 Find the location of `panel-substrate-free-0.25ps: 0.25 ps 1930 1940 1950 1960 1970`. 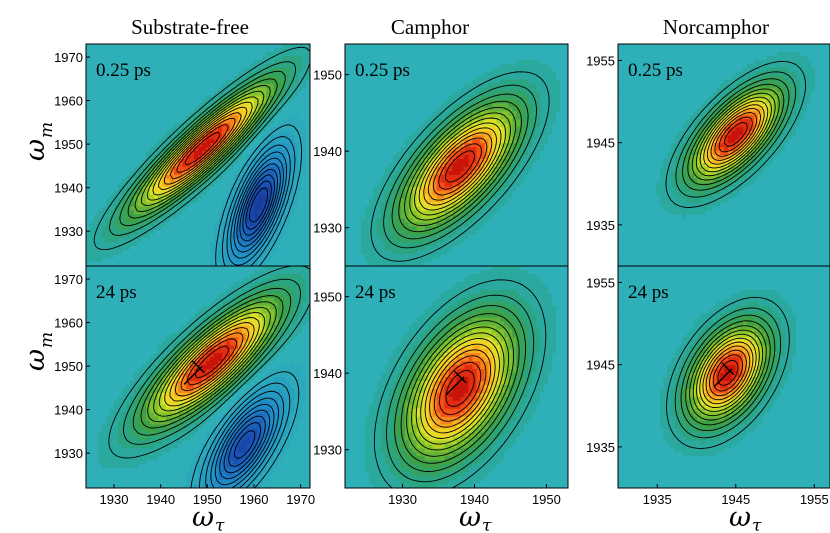

panel-substrate-free-0.25ps: 0.25 ps 1930 1940 1950 1960 1970 is located at coordinates (182, 155).